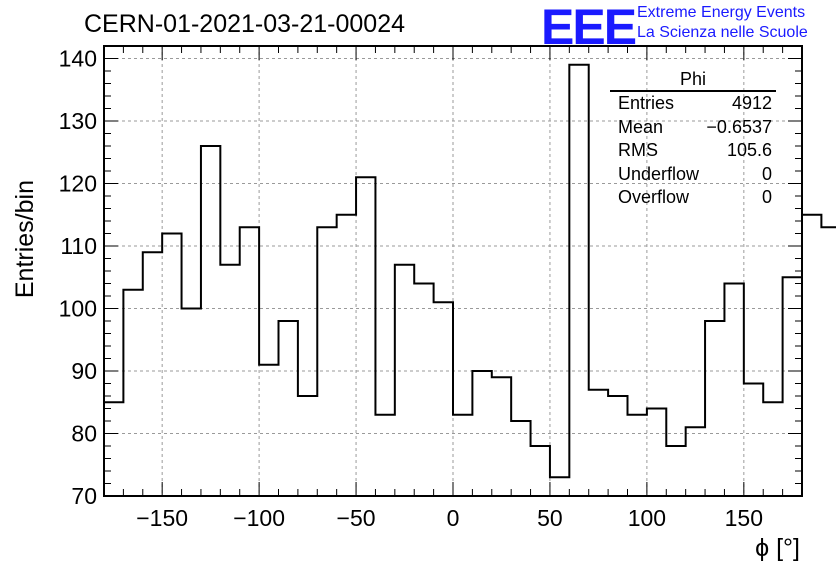  I want to click on stats-row: Entries 4912, so click(693, 104).